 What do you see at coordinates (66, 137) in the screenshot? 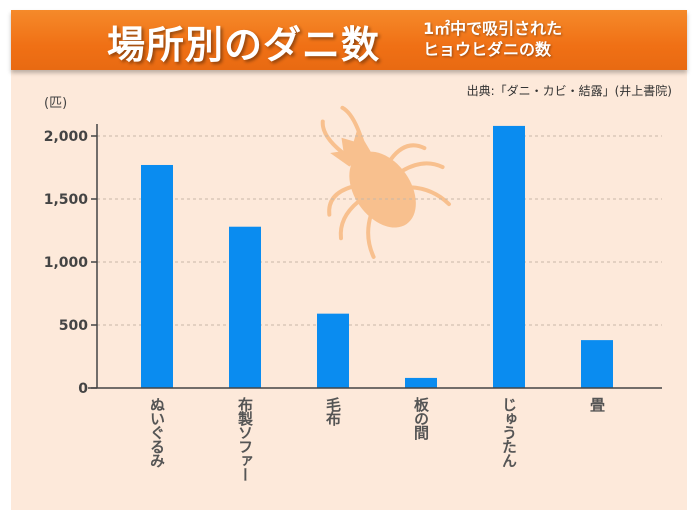
I see `y-tick-label: 2,000` at bounding box center [66, 137].